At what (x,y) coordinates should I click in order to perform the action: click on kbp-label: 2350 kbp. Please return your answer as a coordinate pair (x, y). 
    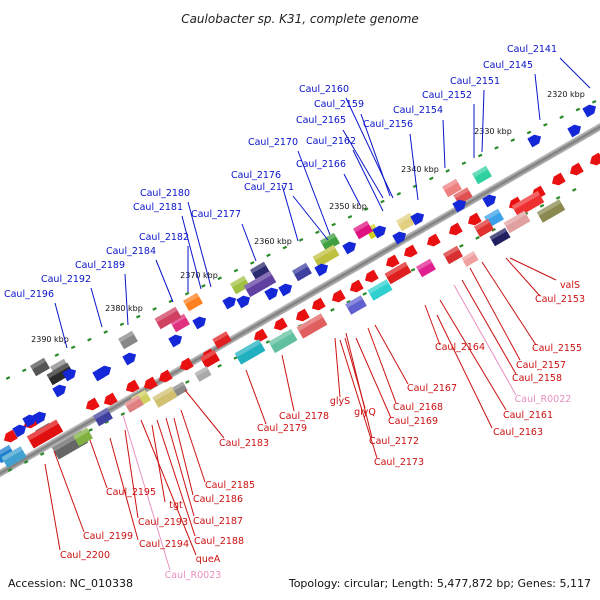
    Looking at the image, I should click on (348, 206).